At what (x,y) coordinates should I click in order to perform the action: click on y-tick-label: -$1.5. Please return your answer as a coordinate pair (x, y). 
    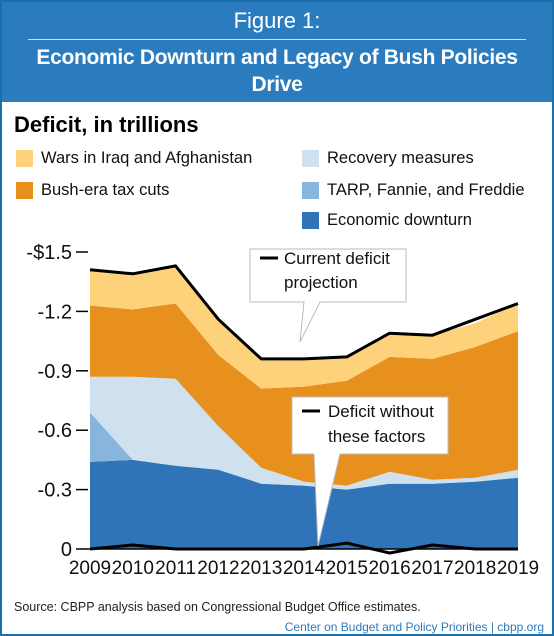
    Looking at the image, I should click on (49, 253).